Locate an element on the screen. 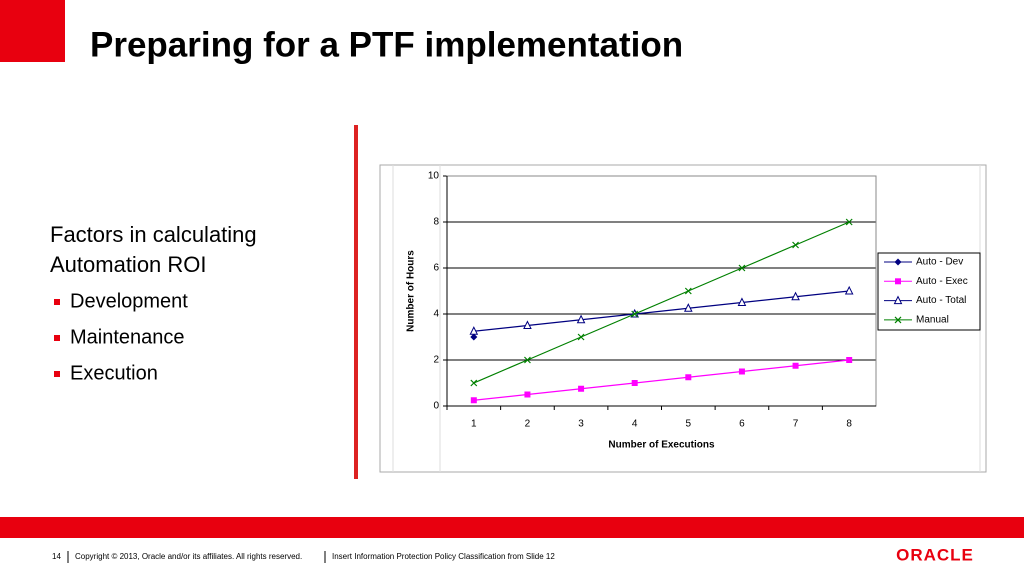  footer-bar is located at coordinates (512, 527).